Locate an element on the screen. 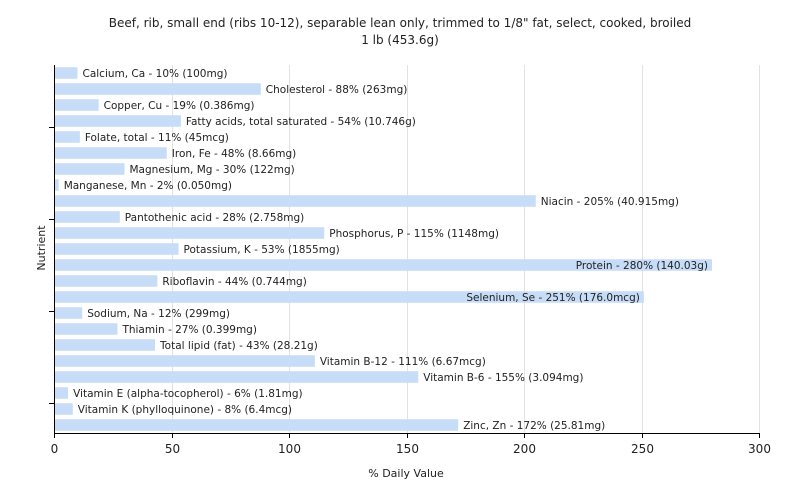 The height and width of the screenshot is (500, 800). bar-label: Selenium, Se - 251% (176.0mcg) is located at coordinates (553, 298).